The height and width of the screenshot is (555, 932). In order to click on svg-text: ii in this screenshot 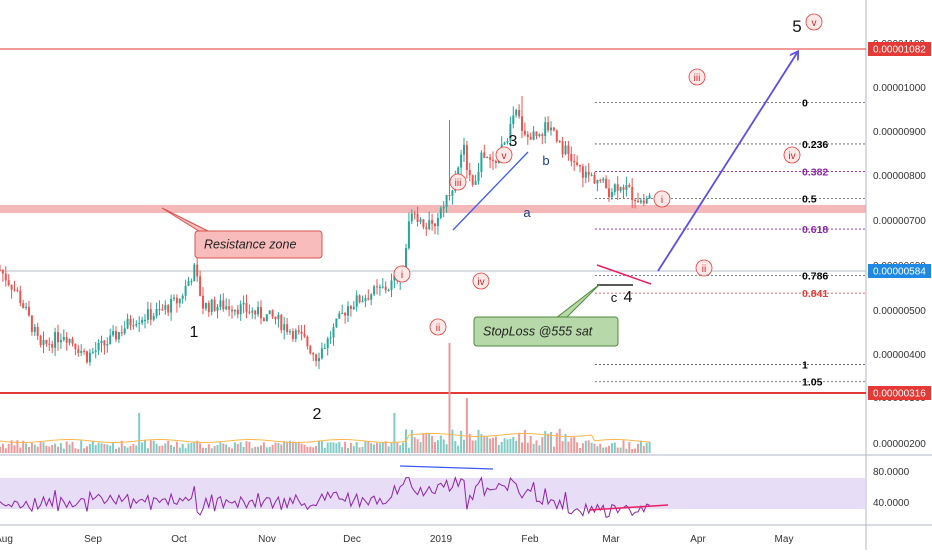, I will do `click(704, 269)`.